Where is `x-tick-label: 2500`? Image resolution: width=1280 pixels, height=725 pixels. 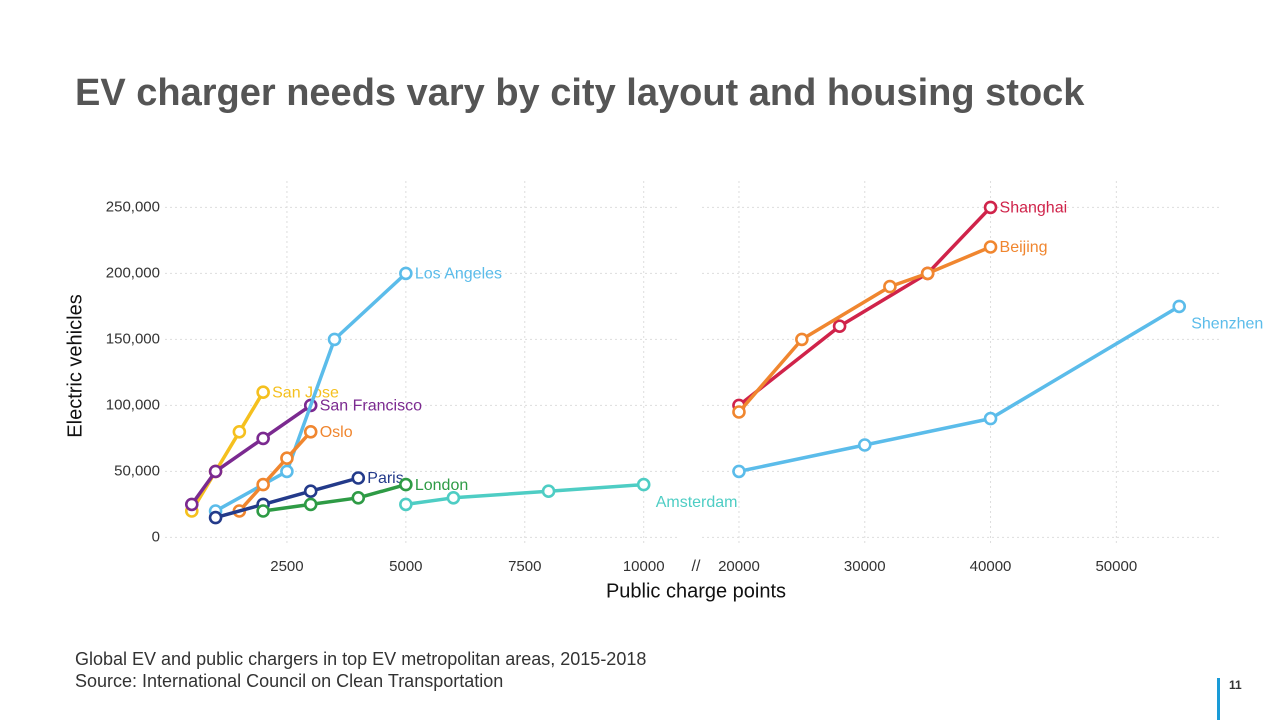
x-tick-label: 2500 is located at coordinates (286, 566).